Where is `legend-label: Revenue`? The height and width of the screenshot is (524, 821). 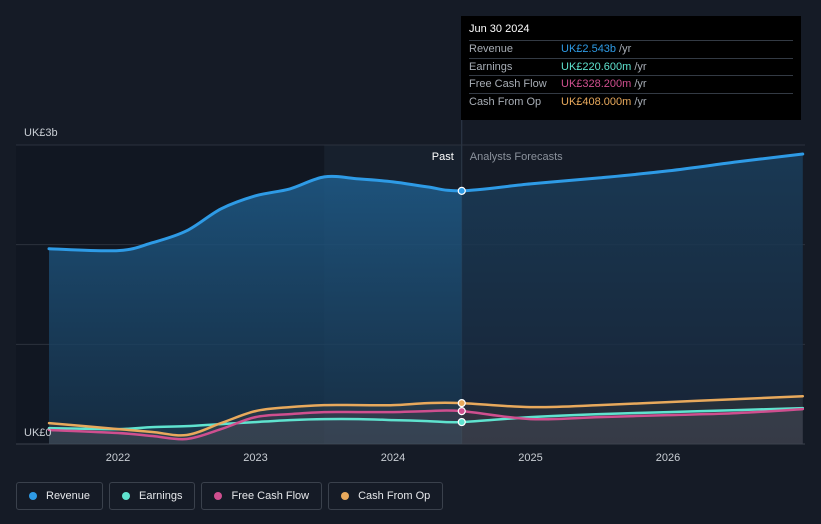
legend-label: Revenue is located at coordinates (68, 496).